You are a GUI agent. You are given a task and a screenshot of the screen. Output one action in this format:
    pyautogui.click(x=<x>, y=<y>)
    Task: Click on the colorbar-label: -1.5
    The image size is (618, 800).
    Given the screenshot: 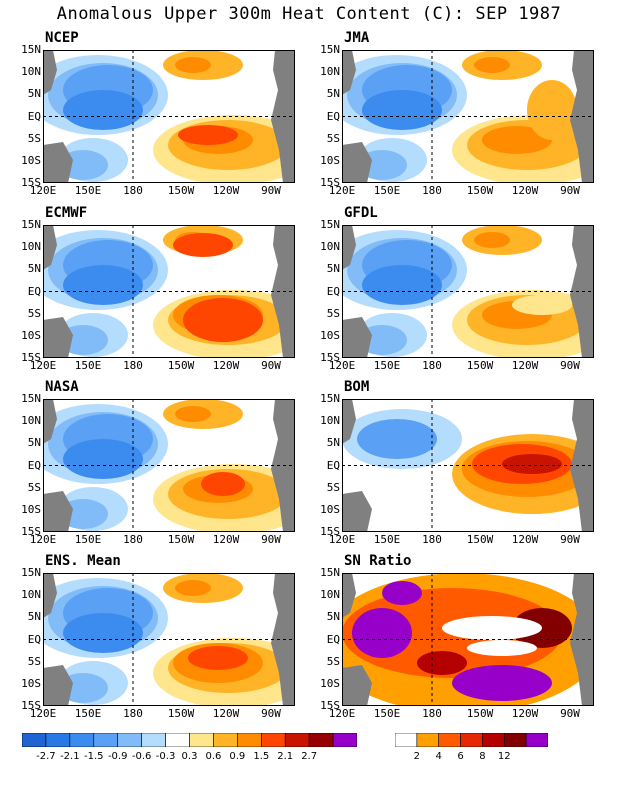 What is the action you would take?
    pyautogui.click(x=94, y=756)
    